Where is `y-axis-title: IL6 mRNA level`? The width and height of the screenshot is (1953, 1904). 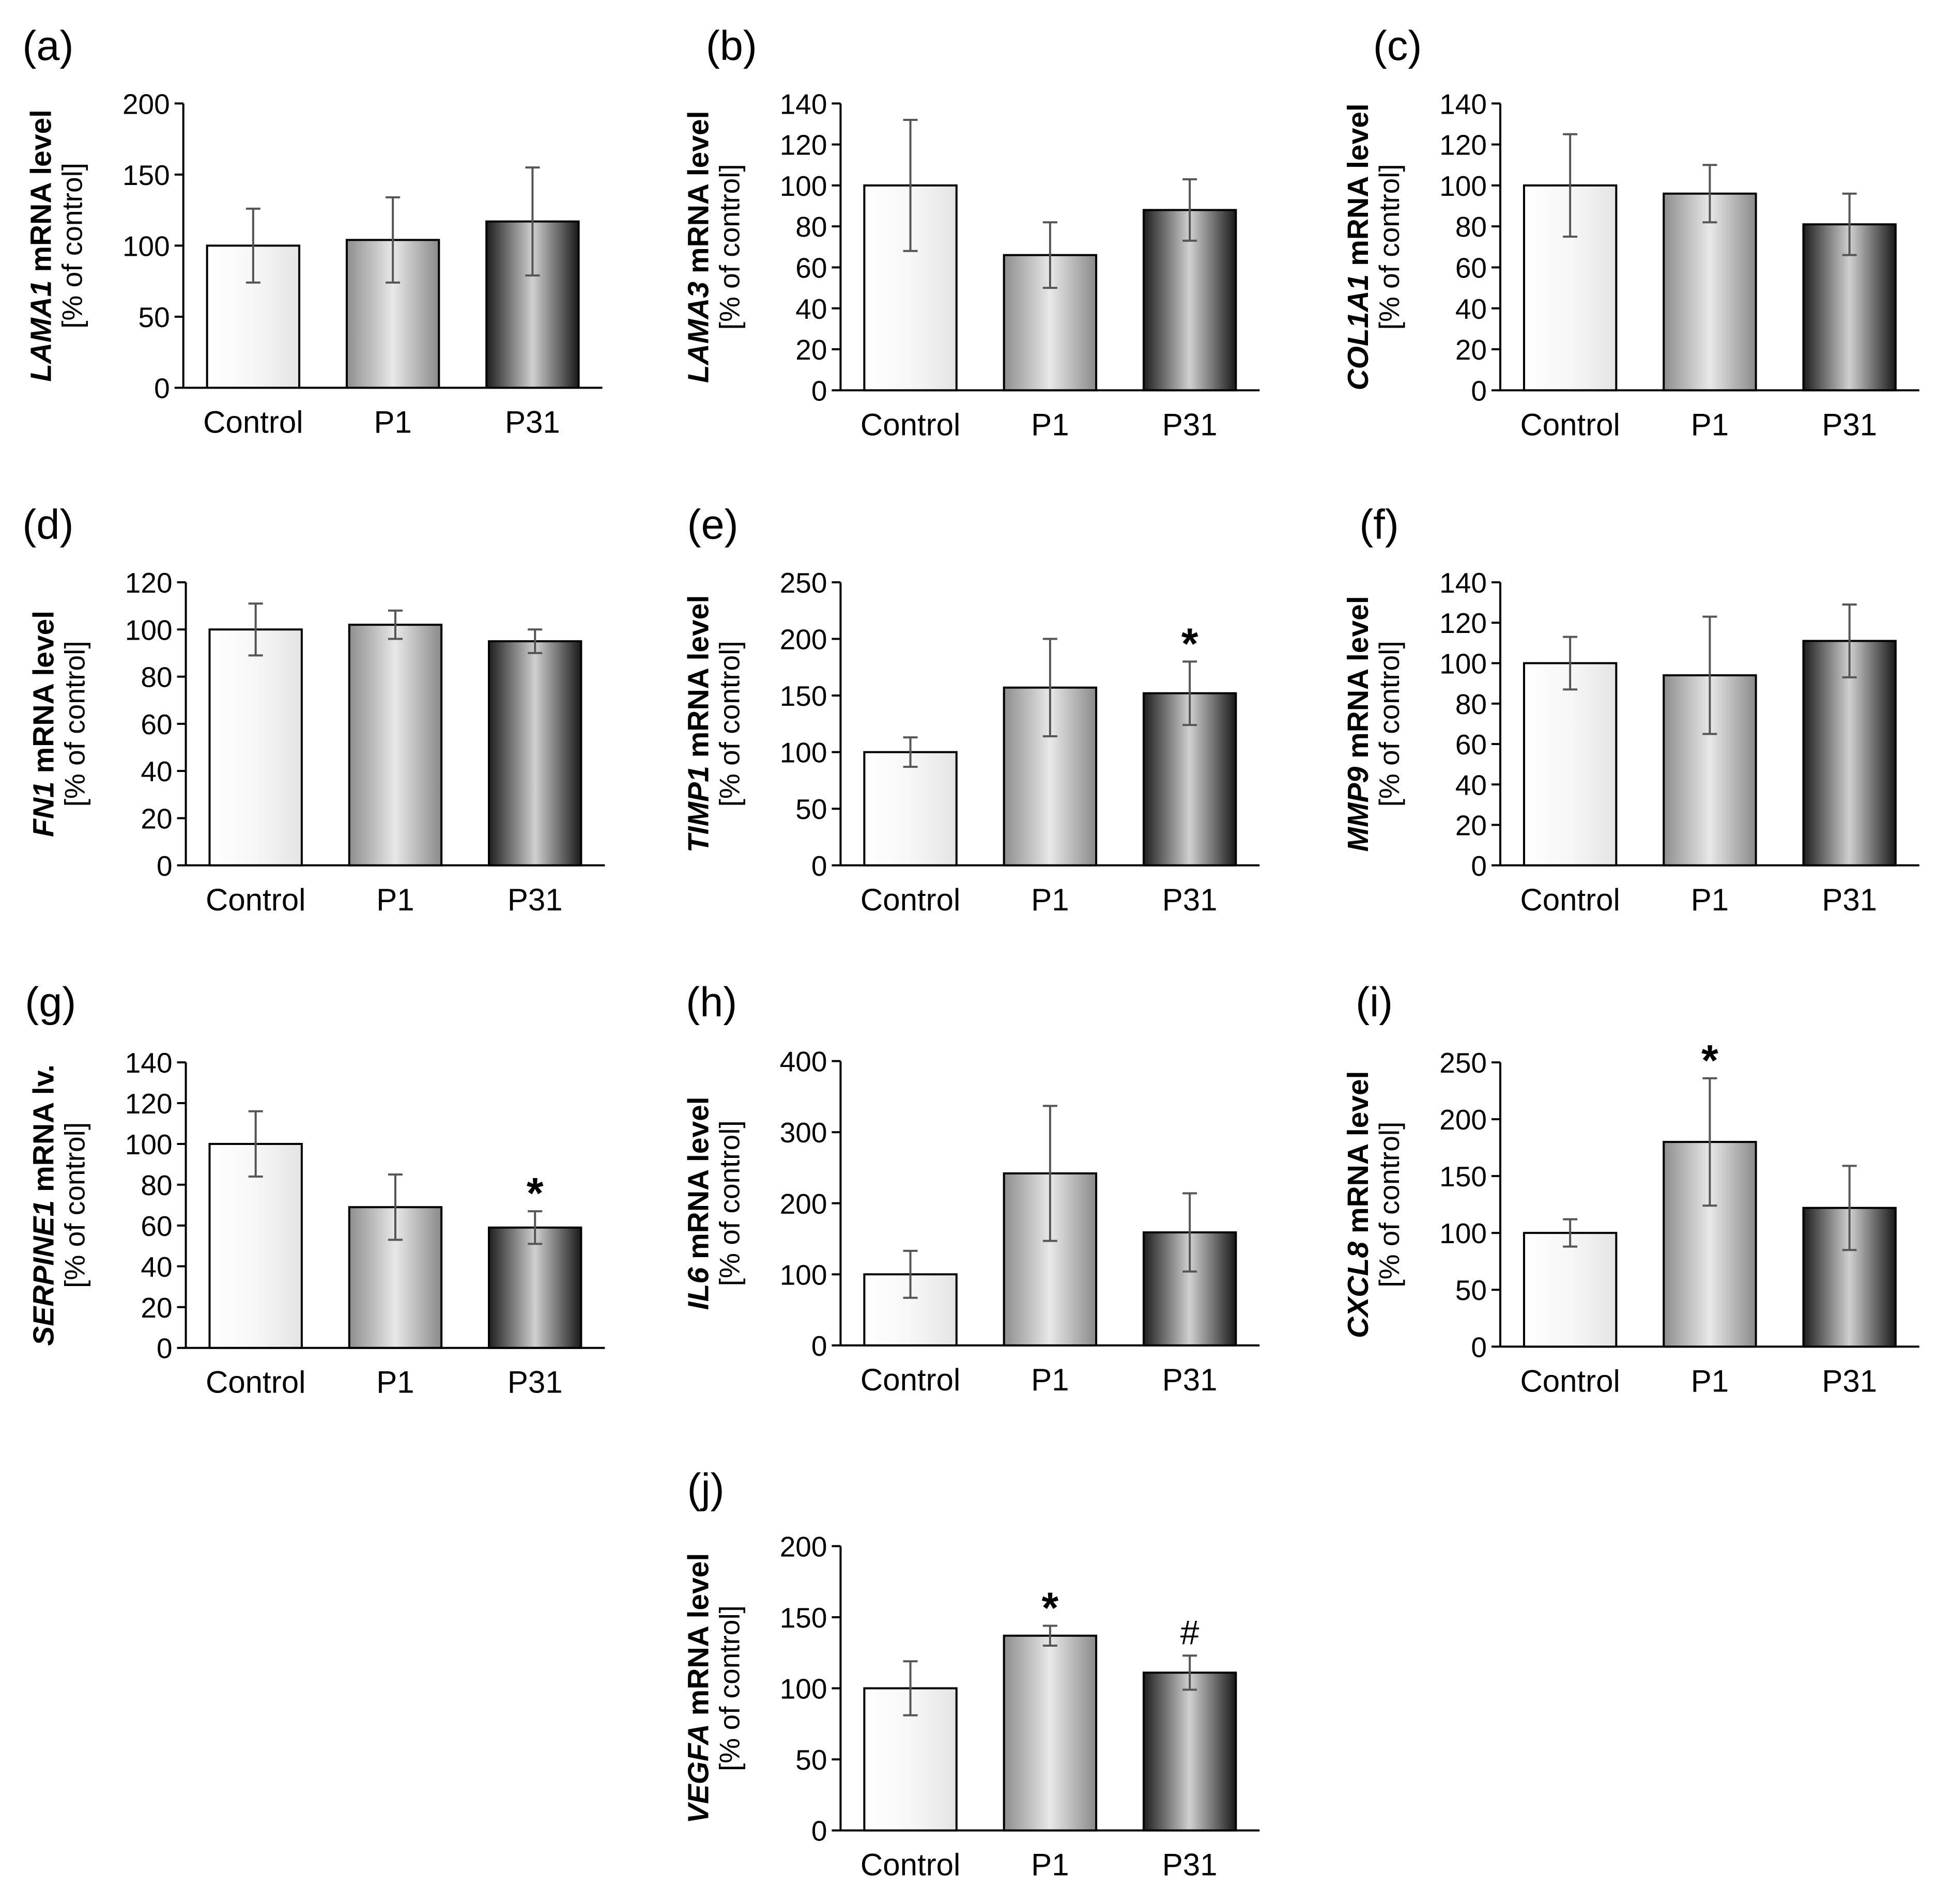 y-axis-title: IL6 mRNA level is located at coordinates (698, 1203).